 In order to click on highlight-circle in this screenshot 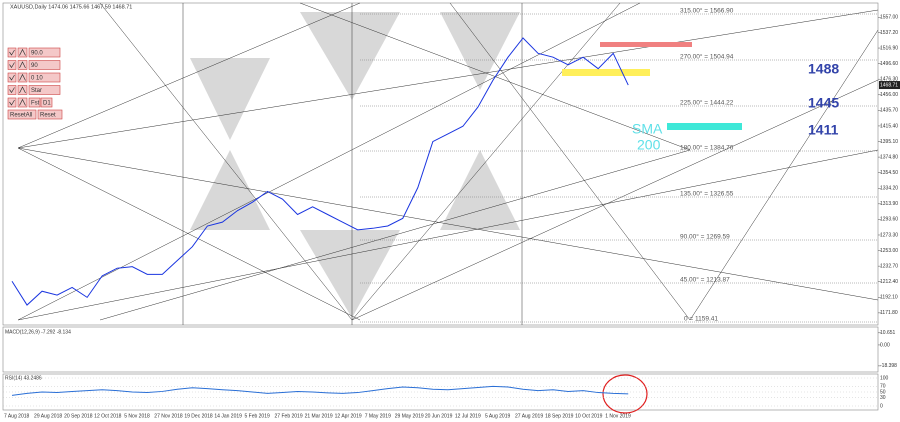, I will do `click(625, 394)`.